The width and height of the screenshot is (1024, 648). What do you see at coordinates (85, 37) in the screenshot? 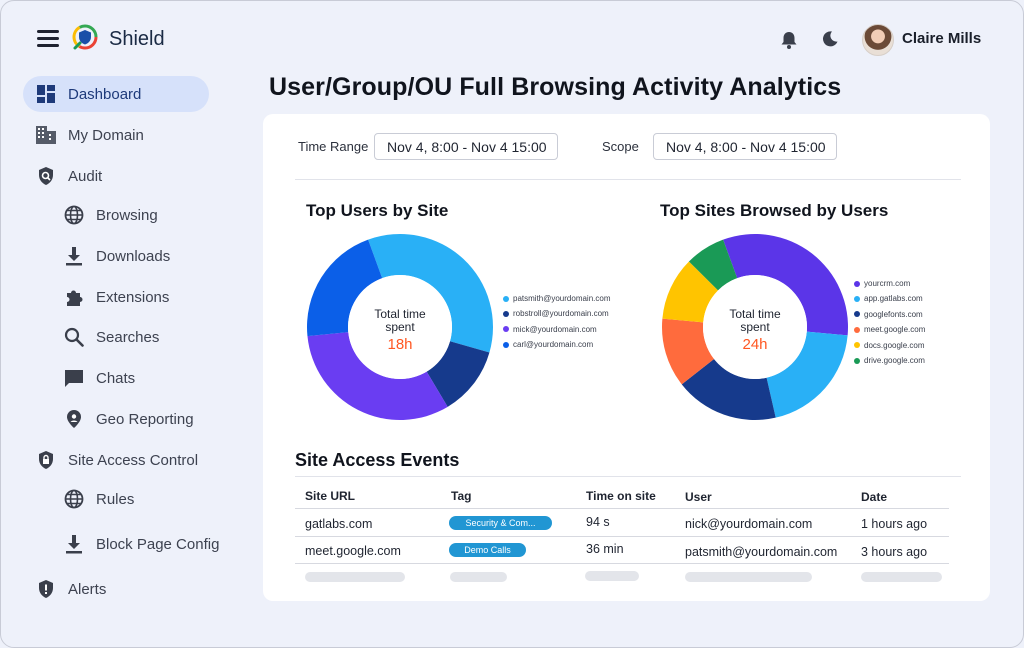
I see `shield-logo-icon` at bounding box center [85, 37].